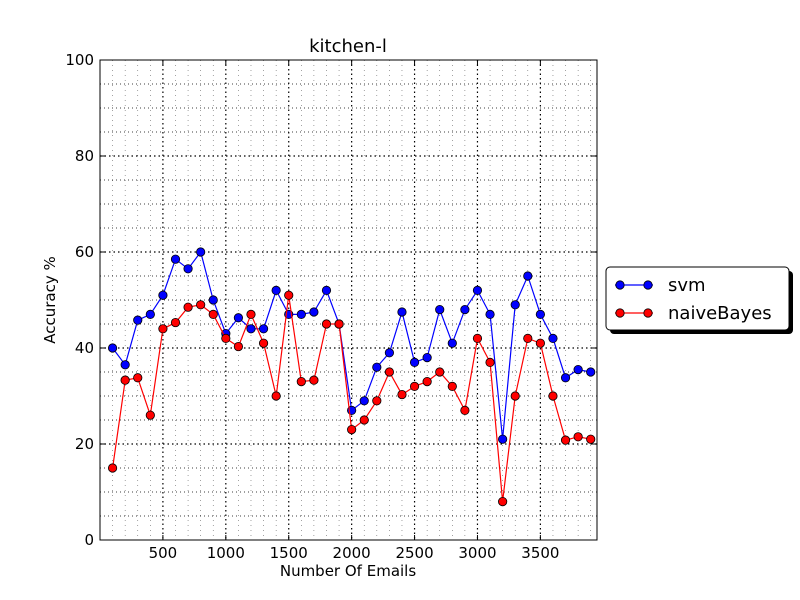 The height and width of the screenshot is (600, 800). I want to click on legend: svm naiveBayes, so click(699, 300).